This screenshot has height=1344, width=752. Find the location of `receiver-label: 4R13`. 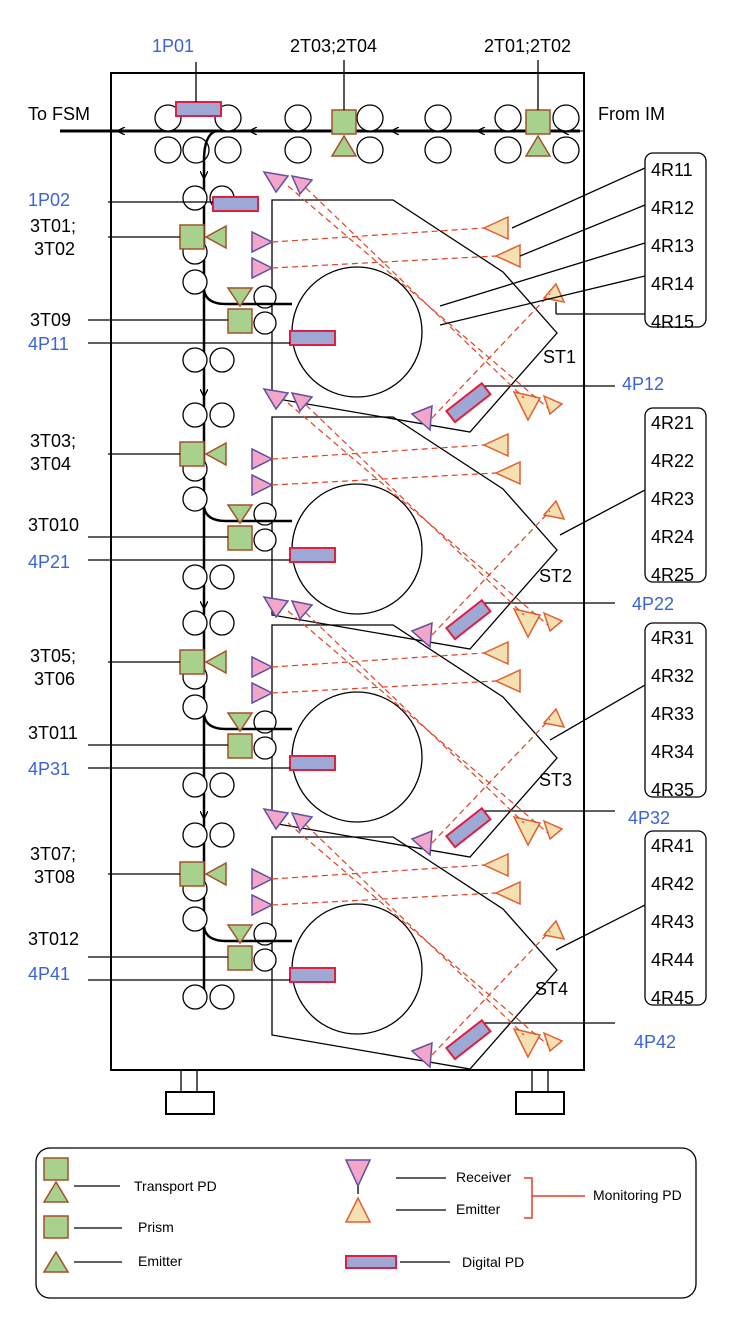

receiver-label: 4R13 is located at coordinates (672, 246).